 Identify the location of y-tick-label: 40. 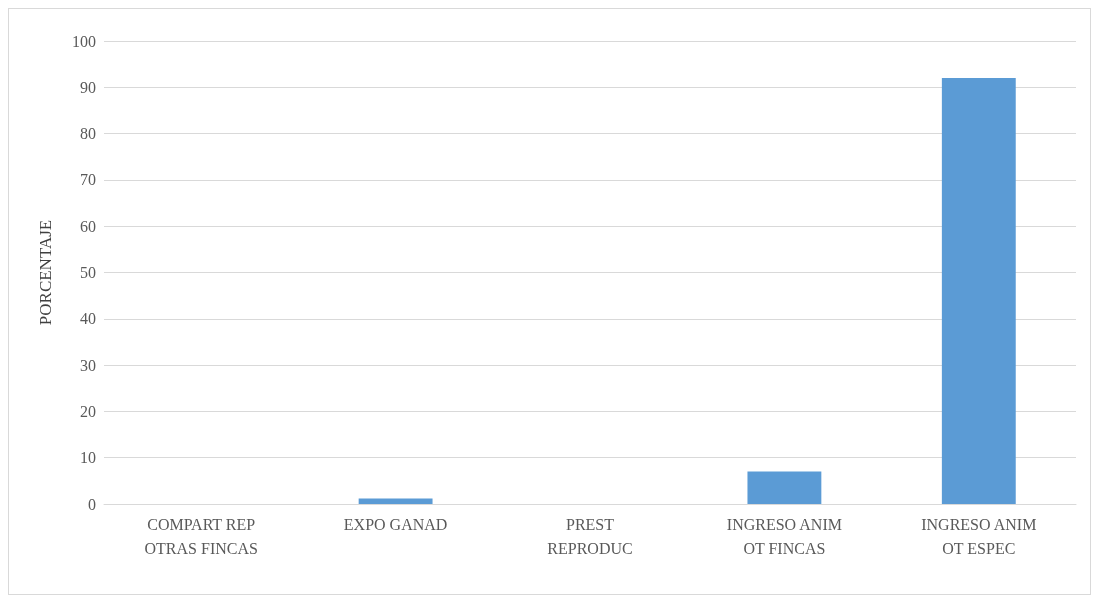
(88, 319).